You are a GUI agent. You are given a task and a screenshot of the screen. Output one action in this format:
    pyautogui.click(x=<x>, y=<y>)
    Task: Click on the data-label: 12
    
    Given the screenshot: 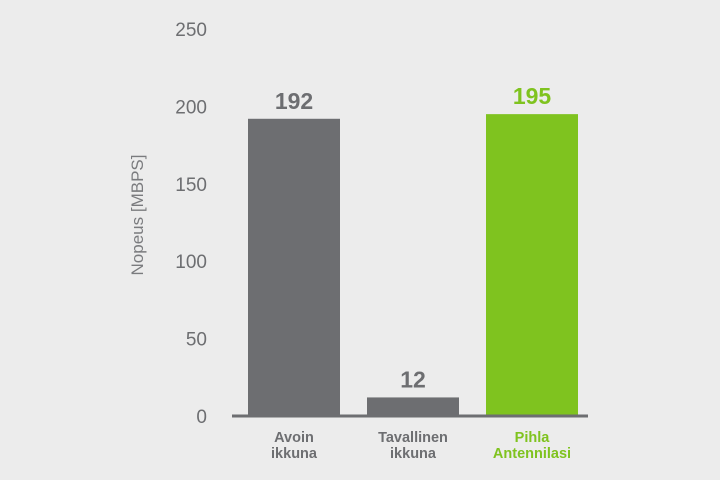 What is the action you would take?
    pyautogui.click(x=413, y=379)
    